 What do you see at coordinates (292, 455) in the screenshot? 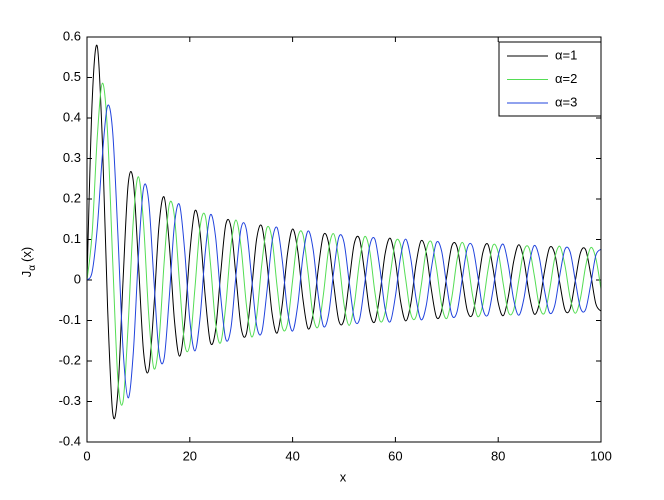
I see `x-tick-label: 40` at bounding box center [292, 455].